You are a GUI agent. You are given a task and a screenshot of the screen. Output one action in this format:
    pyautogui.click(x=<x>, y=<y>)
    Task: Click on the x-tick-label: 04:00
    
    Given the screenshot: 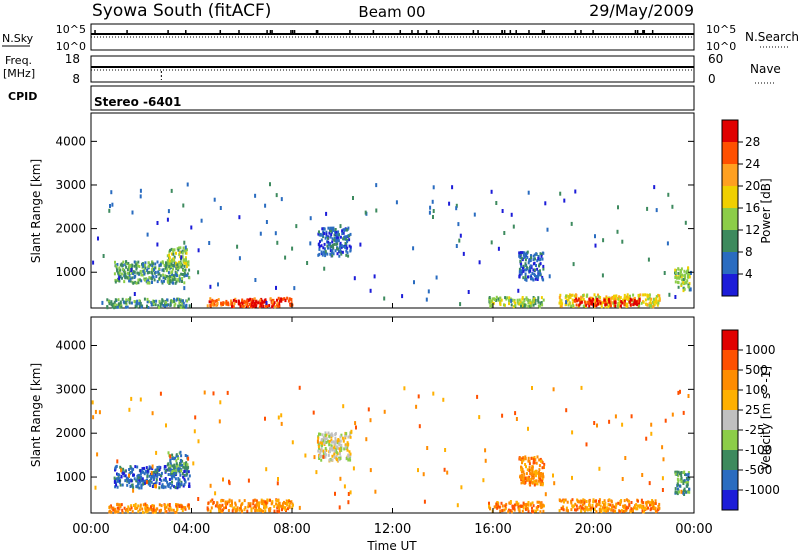 What is the action you would take?
    pyautogui.click(x=191, y=529)
    